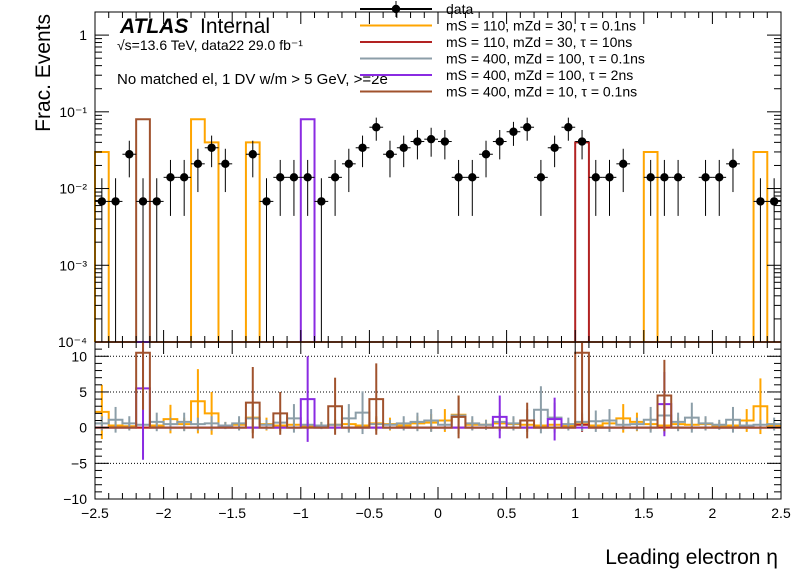  I want to click on x-tick-label: 2.5, so click(781, 513).